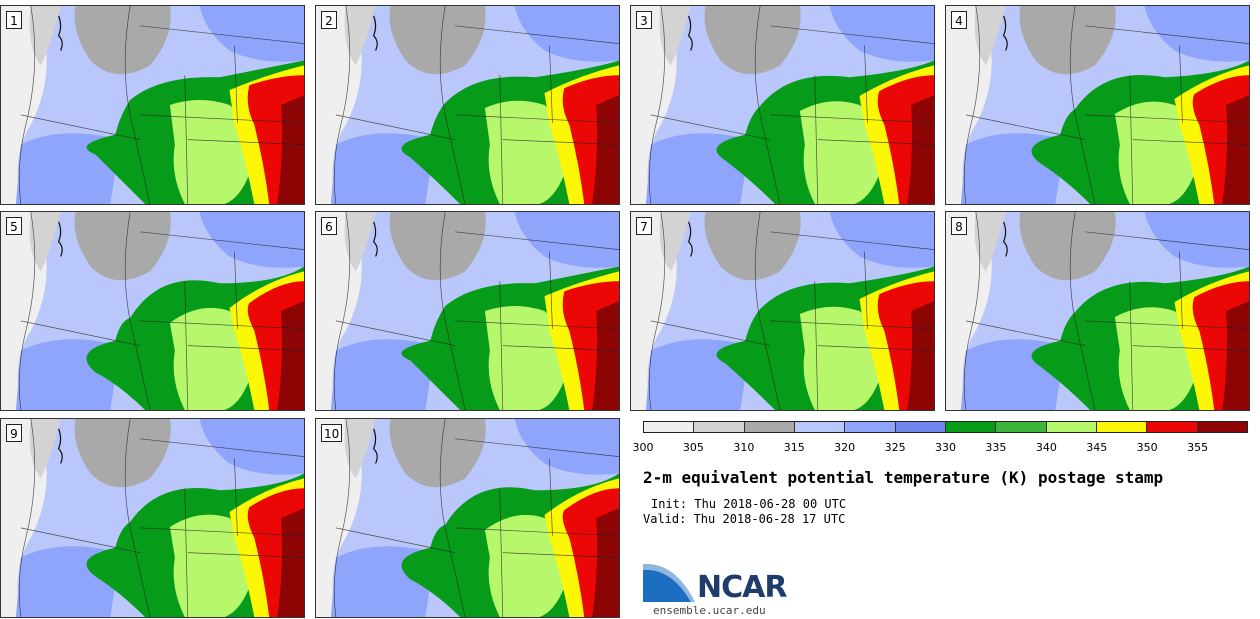  I want to click on member-number-label: 10, so click(332, 433).